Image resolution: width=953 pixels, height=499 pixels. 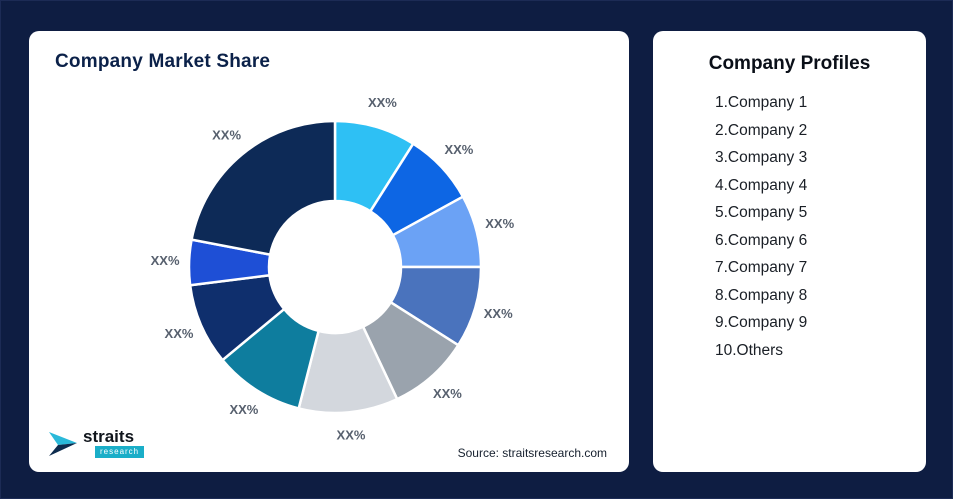 I want to click on logo-title: straits, so click(x=109, y=436).